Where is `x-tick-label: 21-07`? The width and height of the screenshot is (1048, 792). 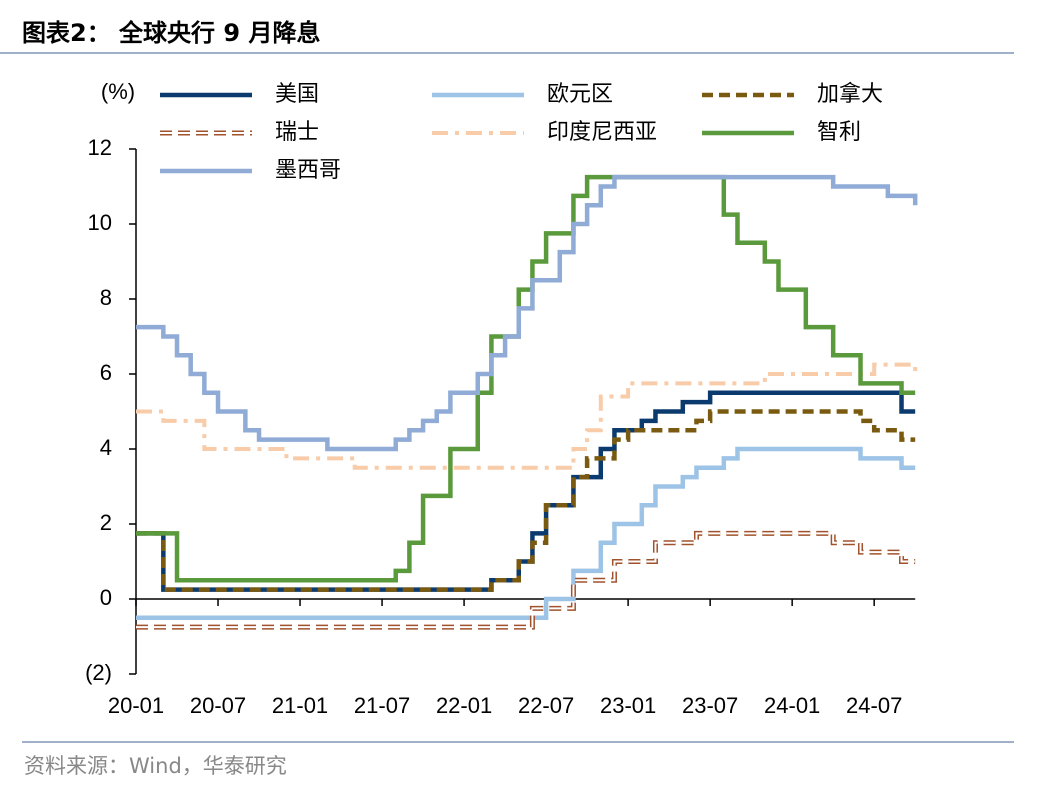 x-tick-label: 21-07 is located at coordinates (382, 705).